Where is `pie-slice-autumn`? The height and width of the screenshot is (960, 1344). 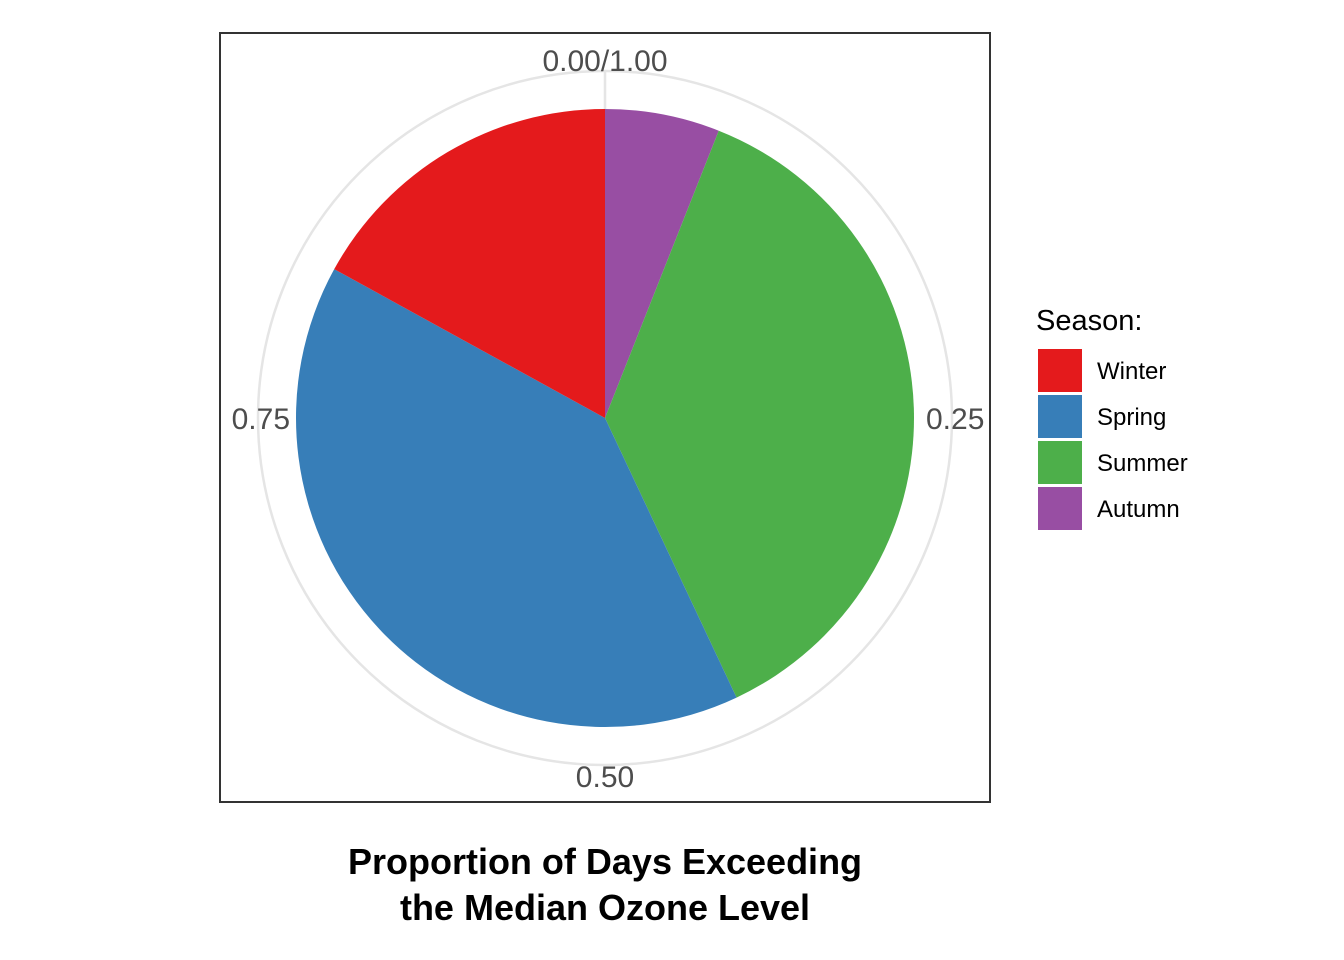 pie-slice-autumn is located at coordinates (662, 263).